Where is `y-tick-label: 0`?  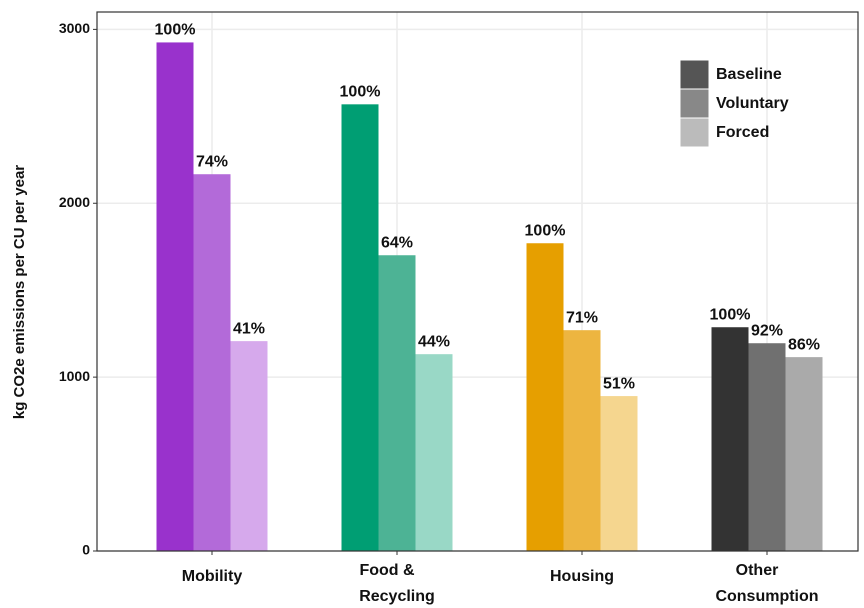
y-tick-label: 0 is located at coordinates (86, 550).